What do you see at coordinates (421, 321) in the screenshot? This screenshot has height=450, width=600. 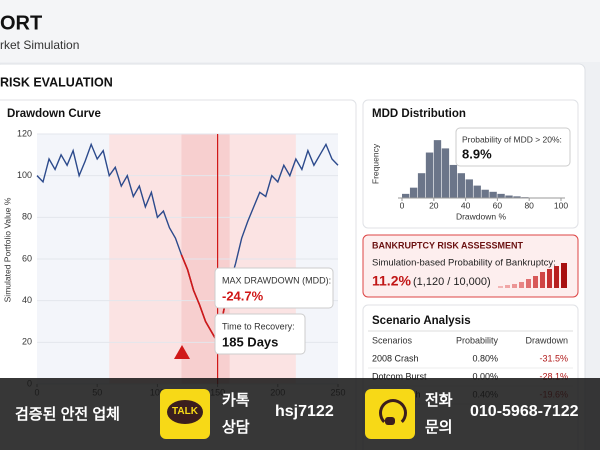 I see `card-title: Scenario Analysis` at bounding box center [421, 321].